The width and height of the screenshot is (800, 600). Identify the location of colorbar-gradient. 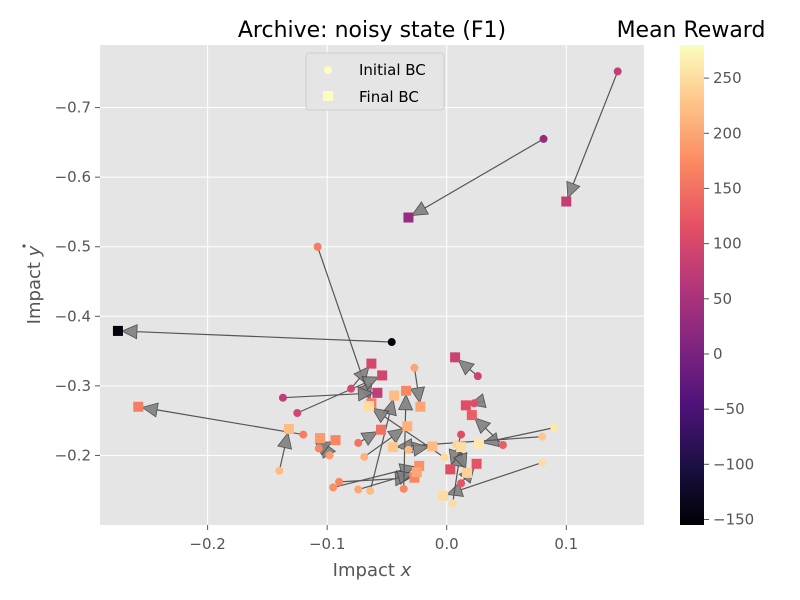
(692, 285).